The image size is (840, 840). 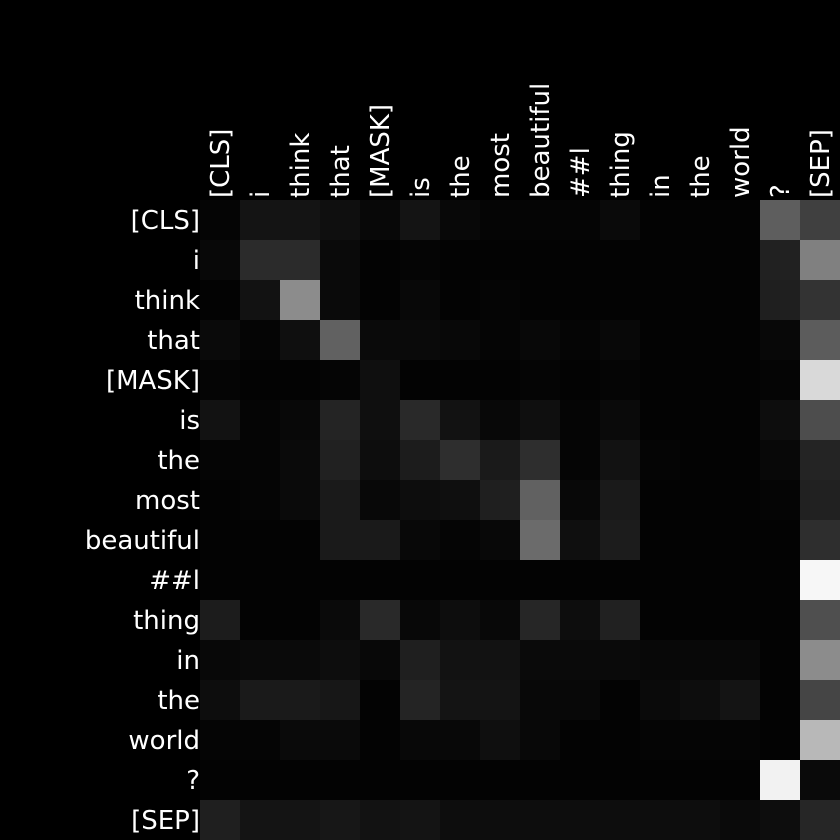 What do you see at coordinates (621, 164) in the screenshot?
I see `x-tick-label: thing` at bounding box center [621, 164].